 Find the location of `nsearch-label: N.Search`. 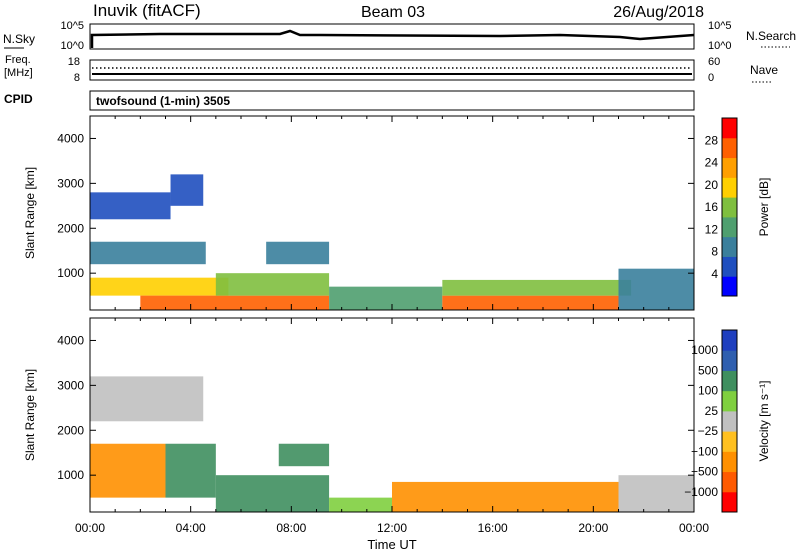

nsearch-label: N.Search is located at coordinates (771, 36).